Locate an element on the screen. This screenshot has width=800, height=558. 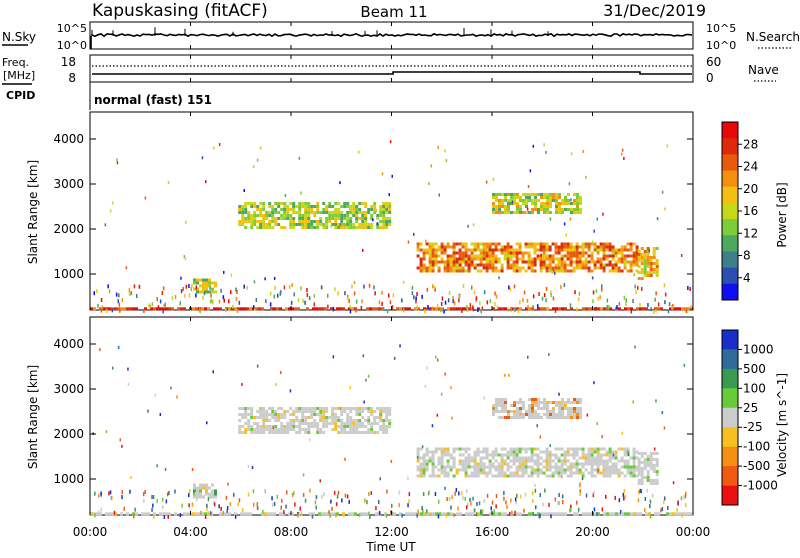
colorbar-tick-label: -100 is located at coordinates (756, 447).